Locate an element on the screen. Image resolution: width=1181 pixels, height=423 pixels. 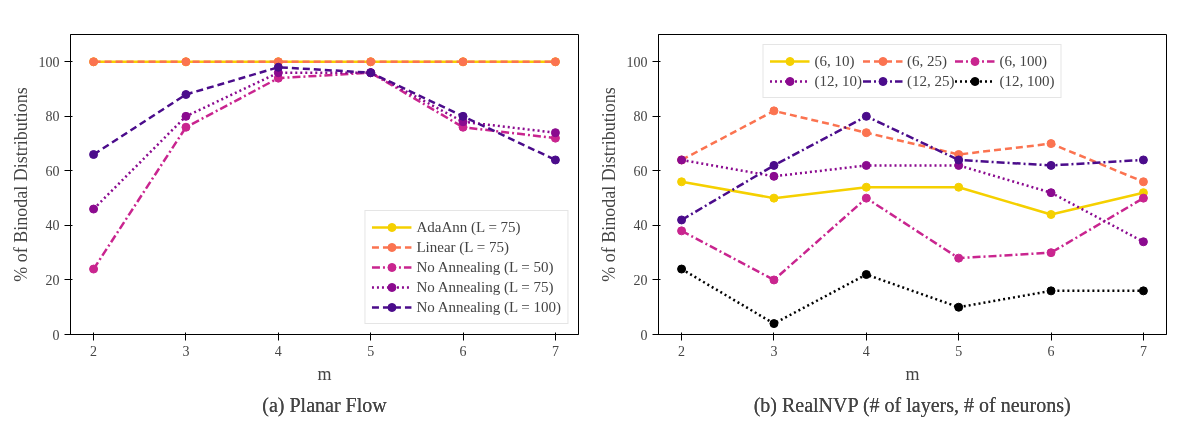
legend-label: No Annealing (L = 75) is located at coordinates (485, 287).